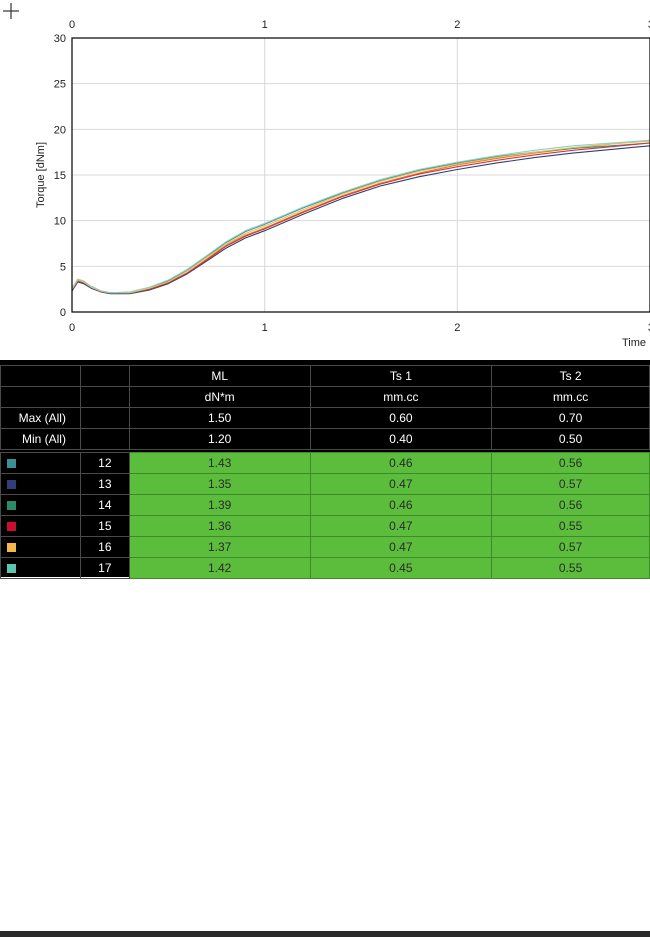 Image resolution: width=650 pixels, height=937 pixels. I want to click on table-row: 17 1.42 0.45 0.55, so click(325, 568).